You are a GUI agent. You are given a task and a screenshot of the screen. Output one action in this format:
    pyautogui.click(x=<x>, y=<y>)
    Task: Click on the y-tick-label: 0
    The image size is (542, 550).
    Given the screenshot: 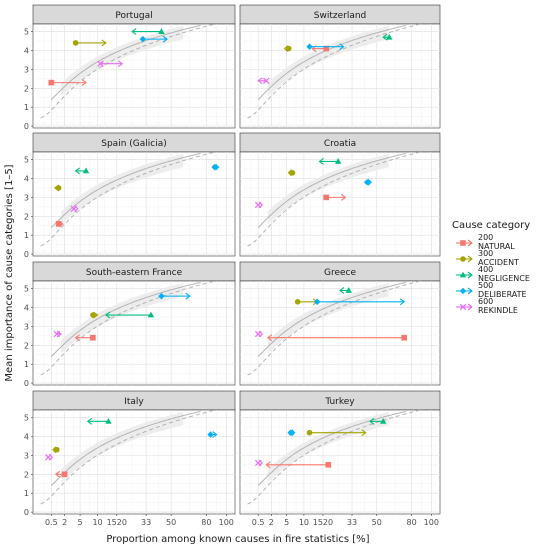 What is the action you would take?
    pyautogui.click(x=26, y=254)
    